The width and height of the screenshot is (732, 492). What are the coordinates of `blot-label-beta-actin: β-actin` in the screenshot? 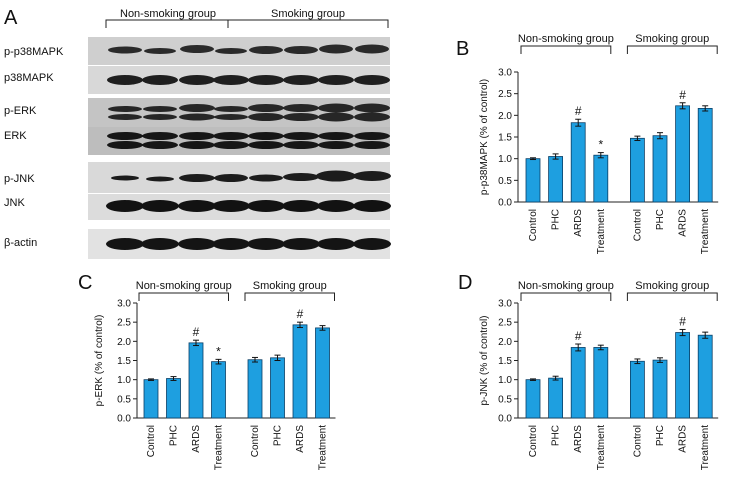 It's located at (20, 243).